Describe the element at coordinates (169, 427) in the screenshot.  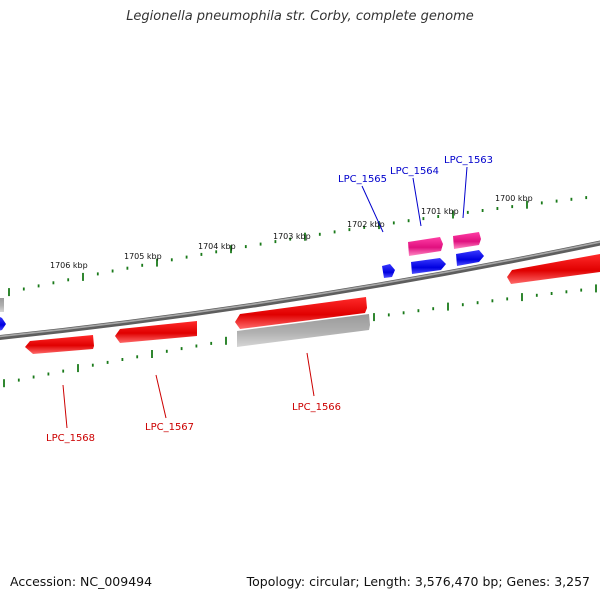
I see `gene-label-lpc1567: LPC_1567` at that location.